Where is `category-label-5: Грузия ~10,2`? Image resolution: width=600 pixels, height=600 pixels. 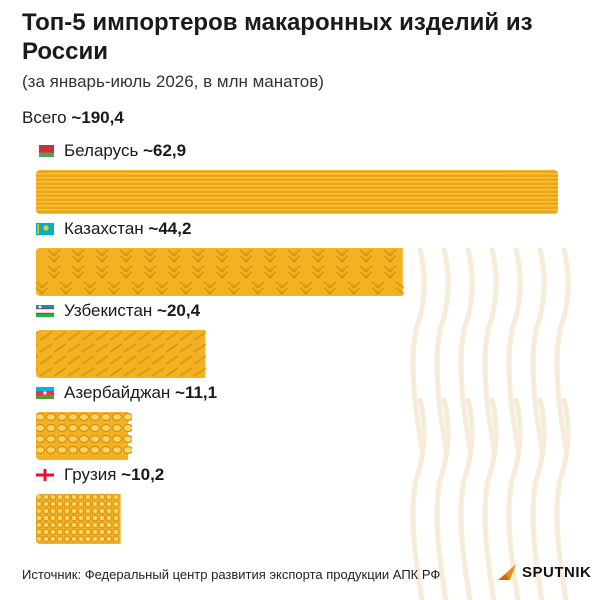 category-label-5: Грузия ~10,2 is located at coordinates (114, 474).